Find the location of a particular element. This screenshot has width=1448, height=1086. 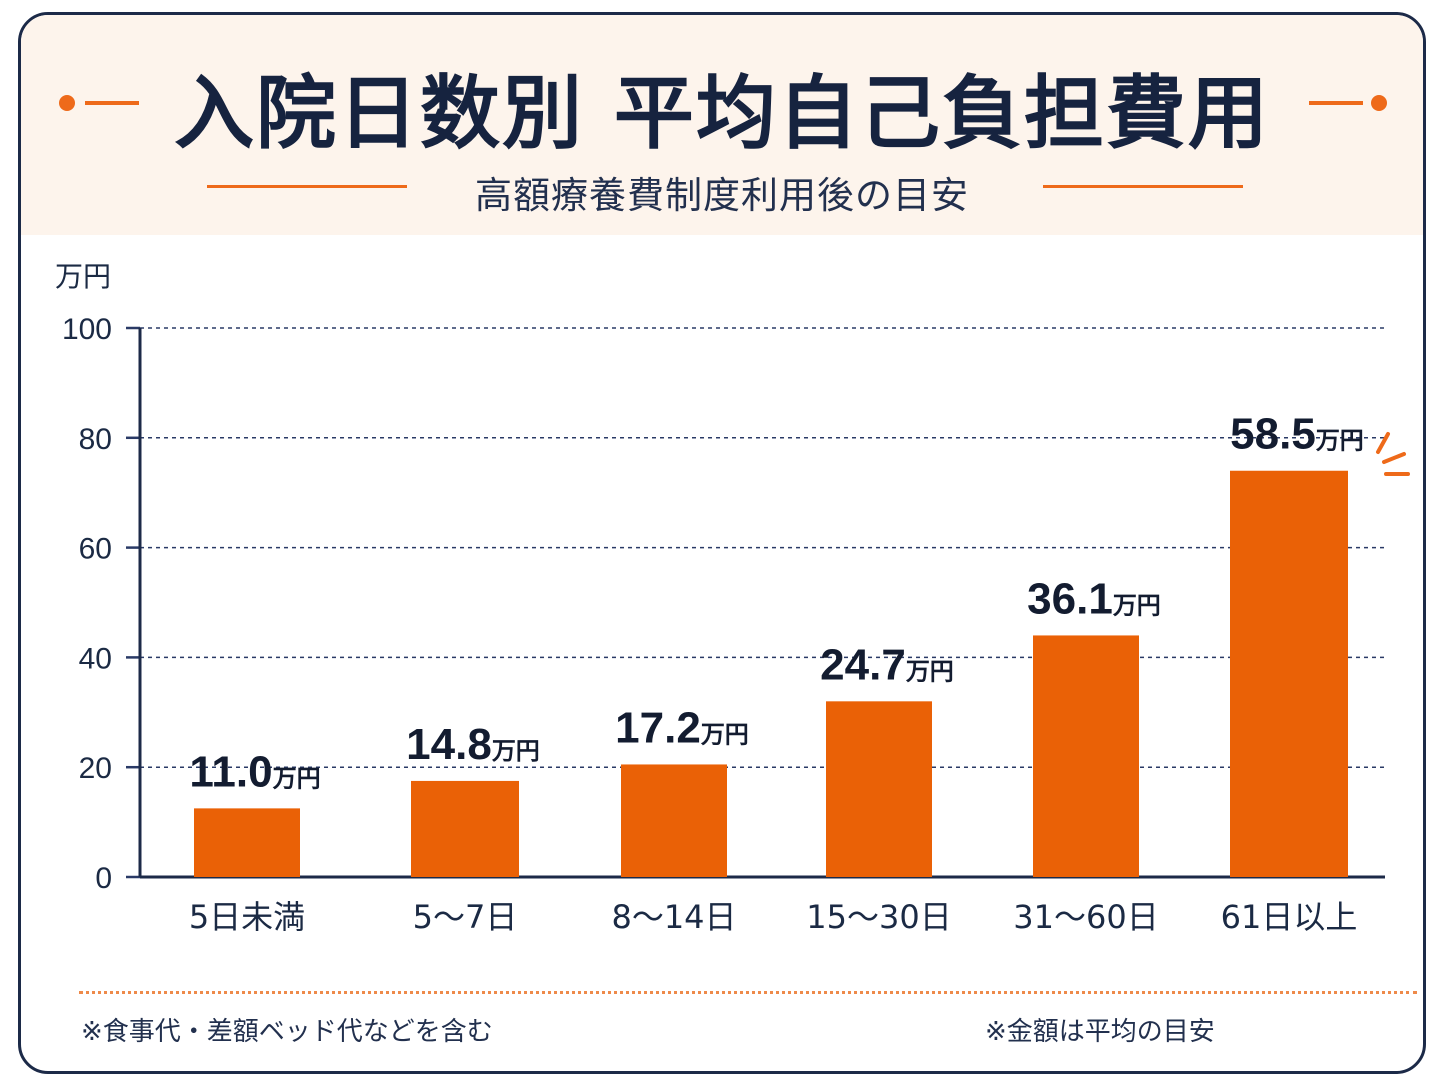

page-title: 入院日数別 平均自己負担費用 is located at coordinates (722, 113).